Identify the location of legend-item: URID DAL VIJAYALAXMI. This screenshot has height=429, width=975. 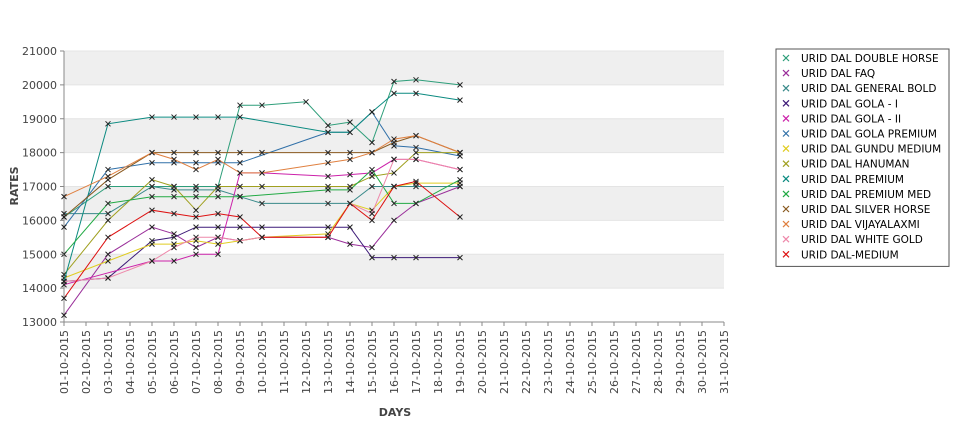
(851, 225).